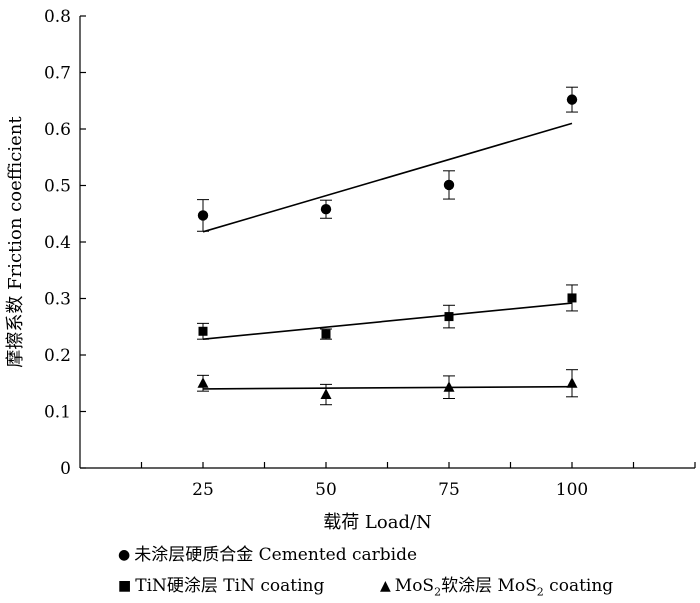 The image size is (700, 603). I want to click on series-square, so click(387, 312).